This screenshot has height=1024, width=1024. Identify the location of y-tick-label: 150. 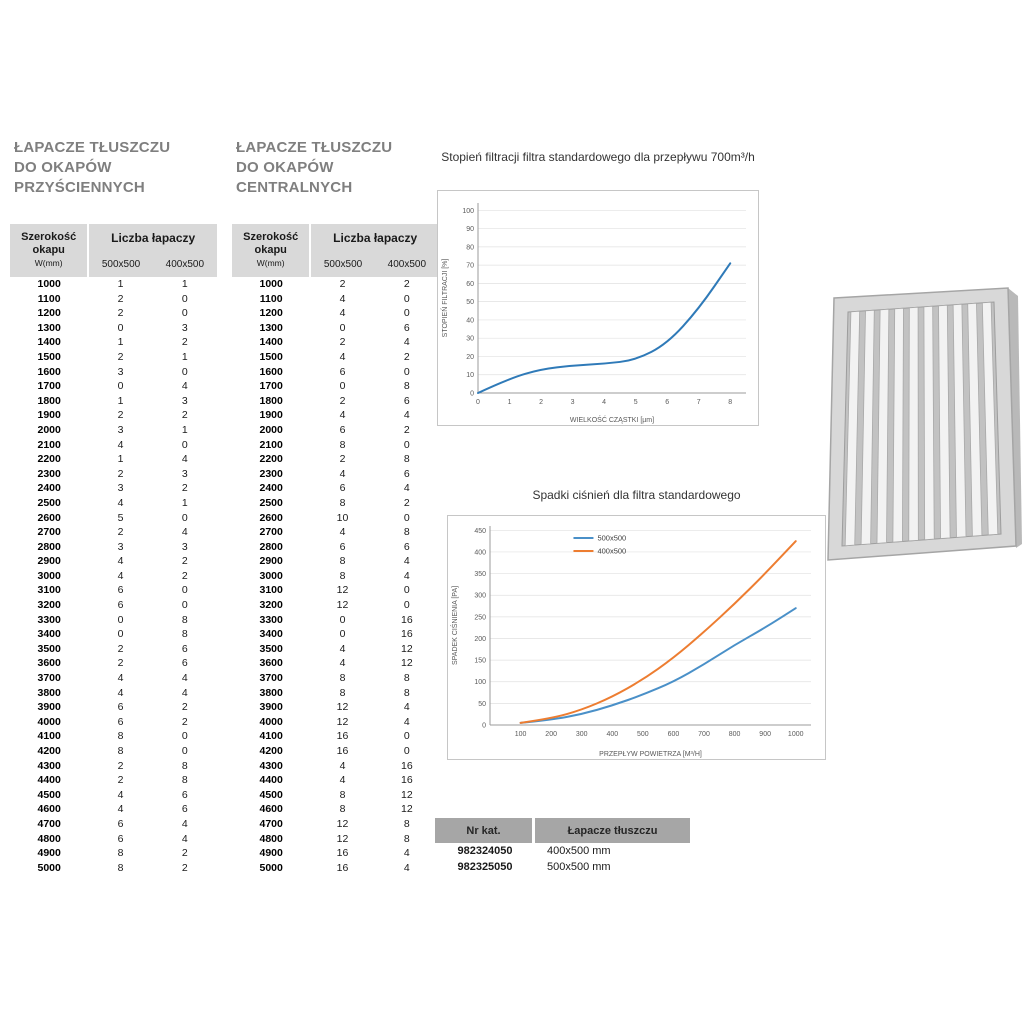
(480, 661).